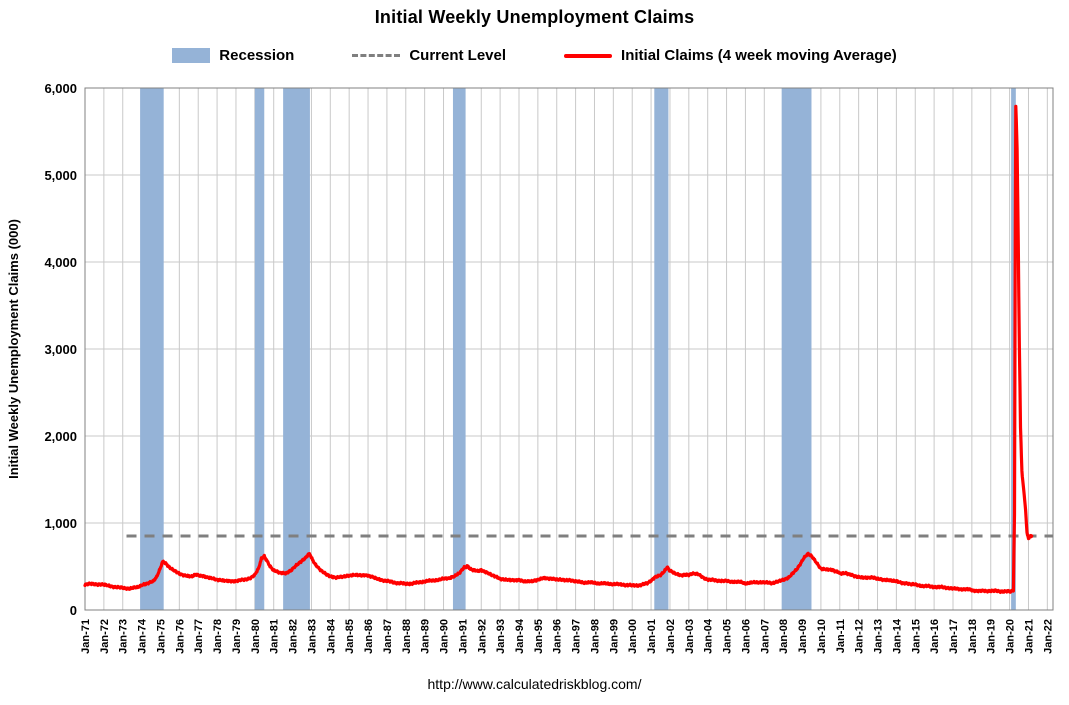 This screenshot has height=705, width=1069. Describe the element at coordinates (595, 636) in the screenshot. I see `svg-text: Jan-98` at that location.